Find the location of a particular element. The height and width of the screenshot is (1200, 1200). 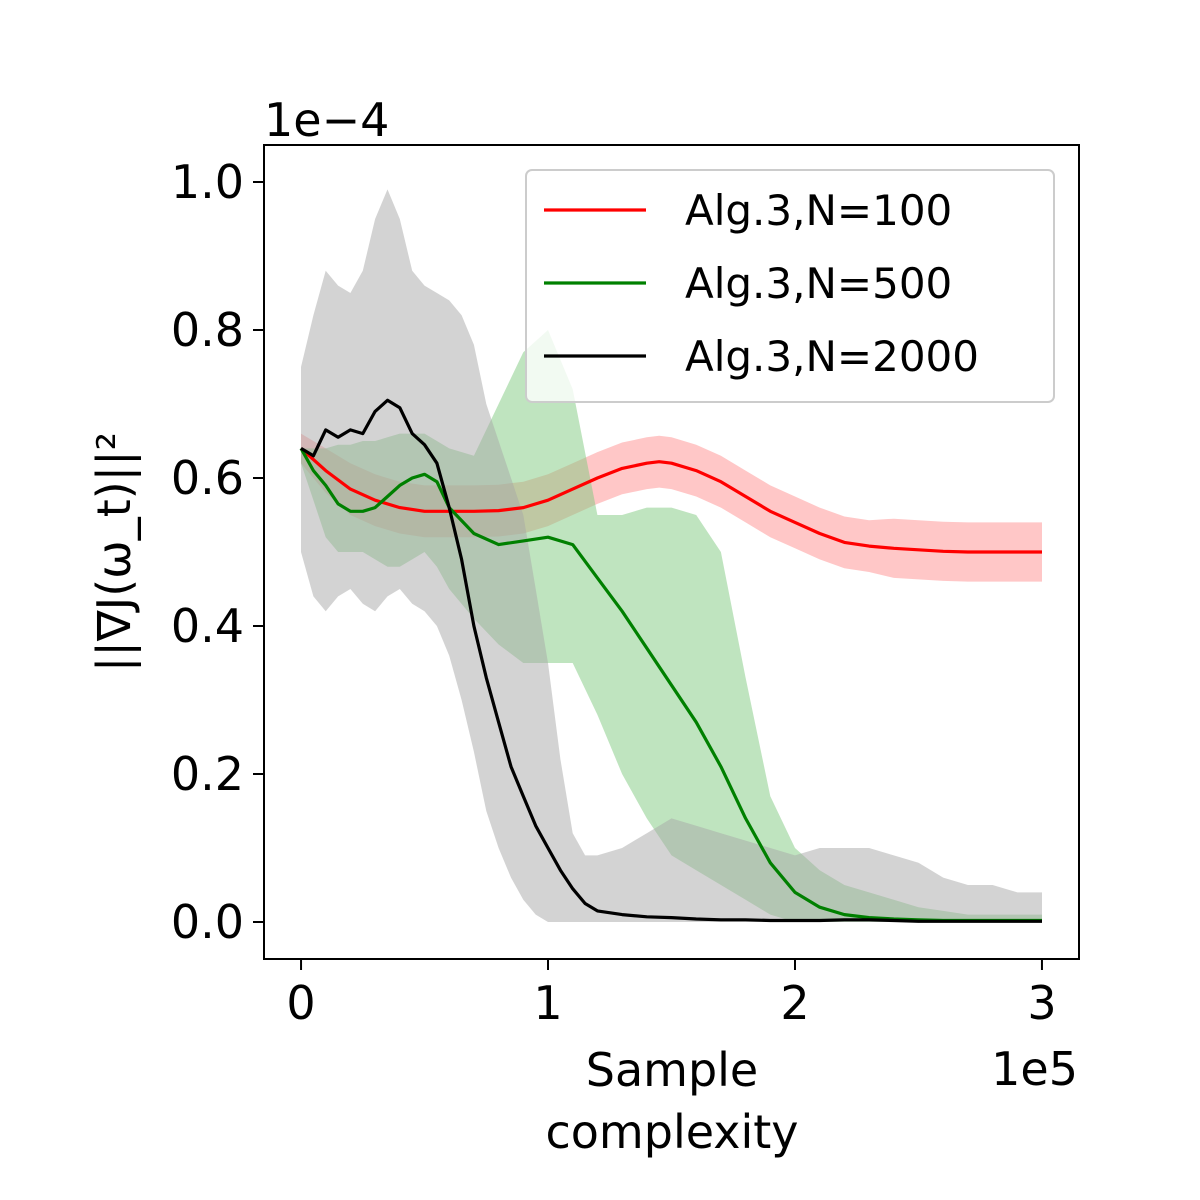

x-axis-ticks: 0 1 2 3 is located at coordinates (671, 994).